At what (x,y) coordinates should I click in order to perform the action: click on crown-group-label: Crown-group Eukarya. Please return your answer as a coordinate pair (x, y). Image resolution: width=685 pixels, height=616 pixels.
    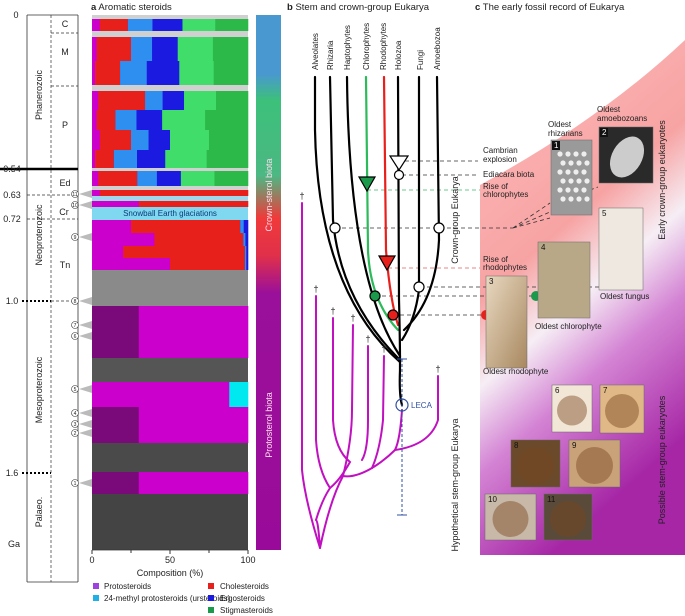
    Looking at the image, I should click on (455, 220).